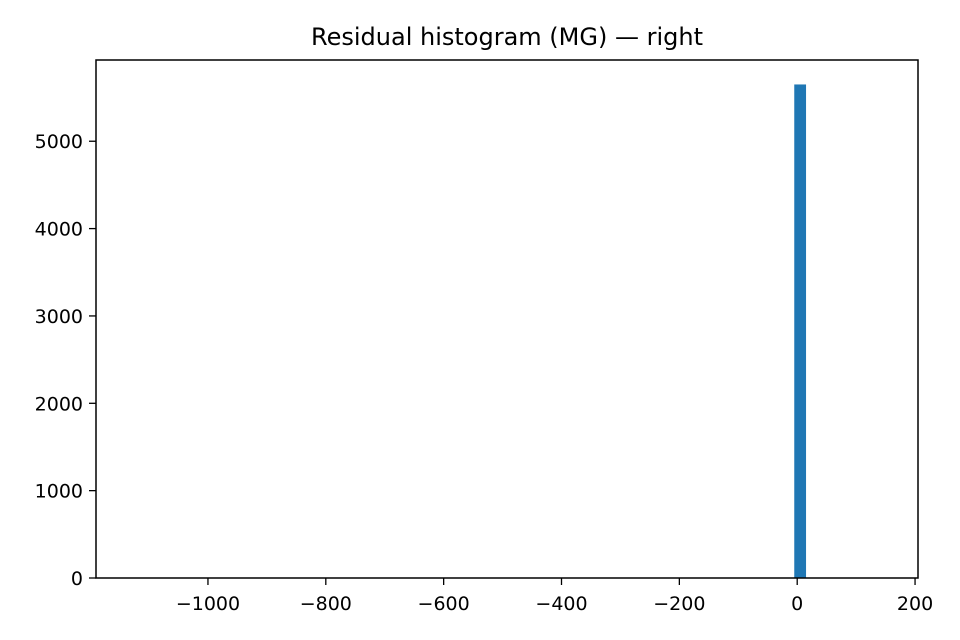 The width and height of the screenshot is (960, 640). What do you see at coordinates (77, 579) in the screenshot?
I see `y-tick-label: 0` at bounding box center [77, 579].